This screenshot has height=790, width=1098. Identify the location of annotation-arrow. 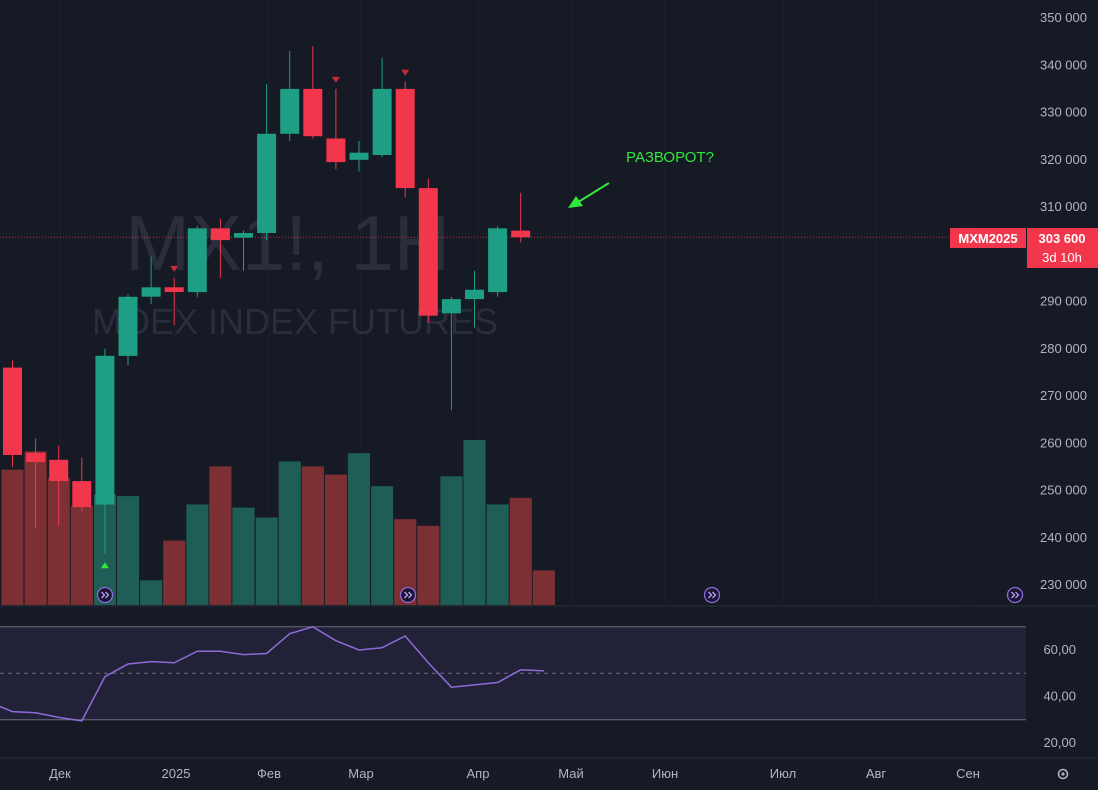
(589, 195).